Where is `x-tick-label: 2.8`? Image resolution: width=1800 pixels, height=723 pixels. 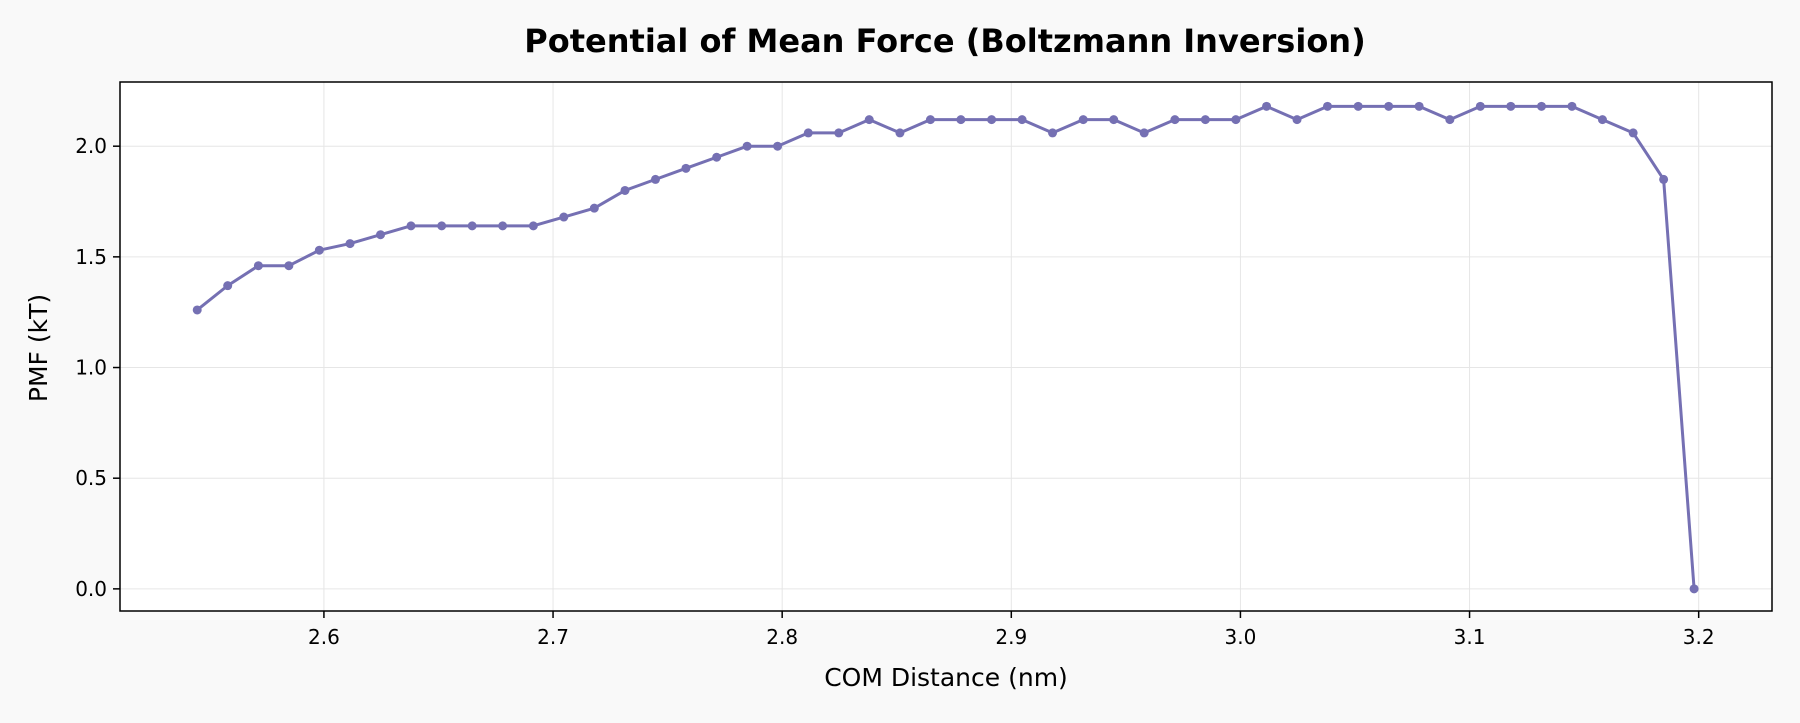 x-tick-label: 2.8 is located at coordinates (782, 637).